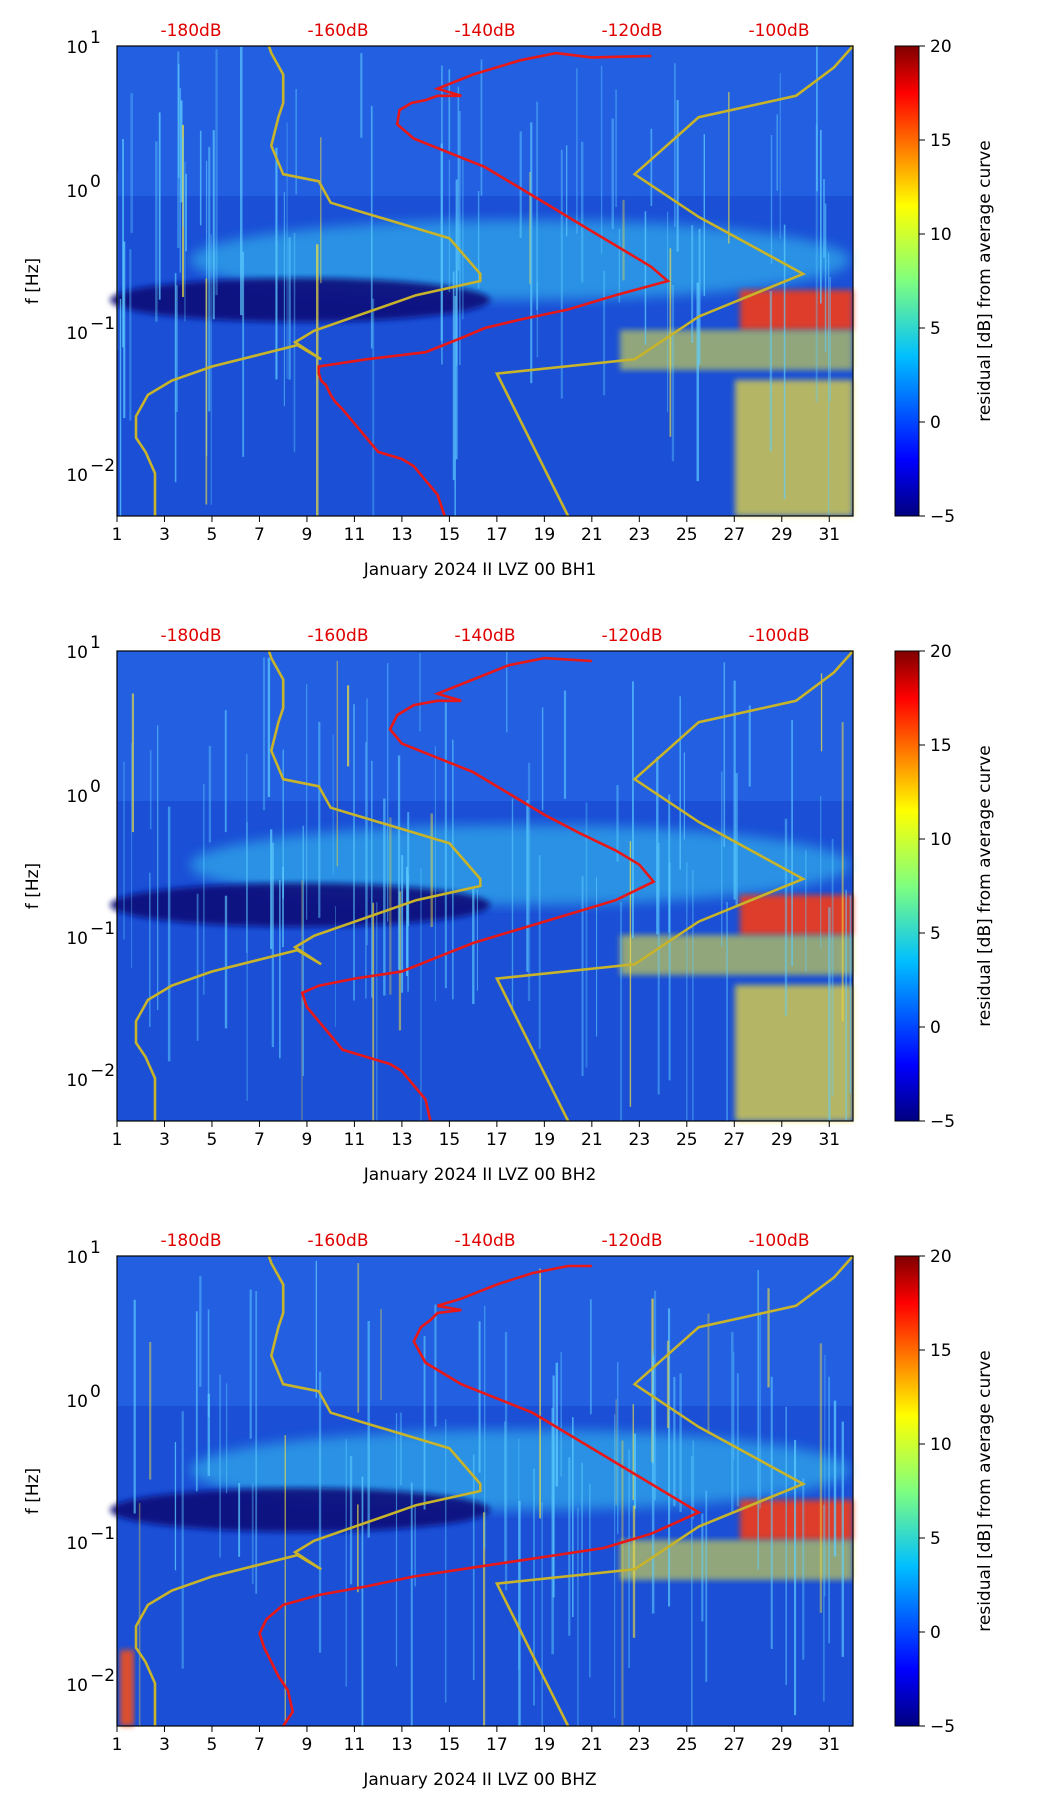 The image size is (1052, 1806). What do you see at coordinates (190, 31) in the screenshot?
I see `db-label-180: -180dB` at bounding box center [190, 31].